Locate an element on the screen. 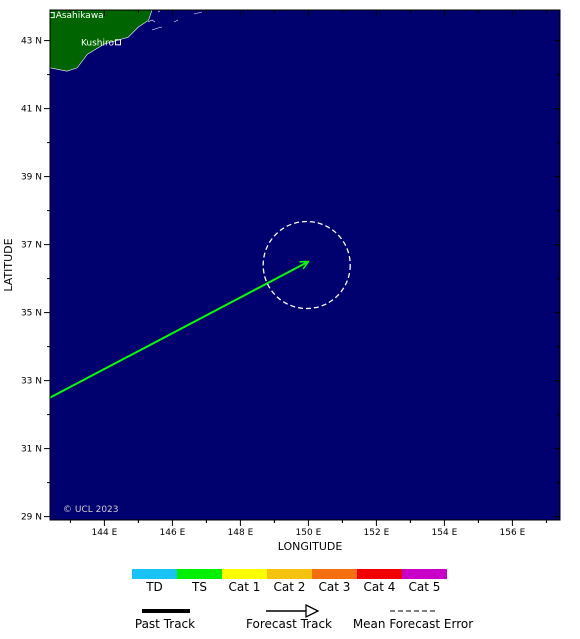 Image resolution: width=580 pixels, height=639 pixels. legend-category-label: TD is located at coordinates (154, 587).